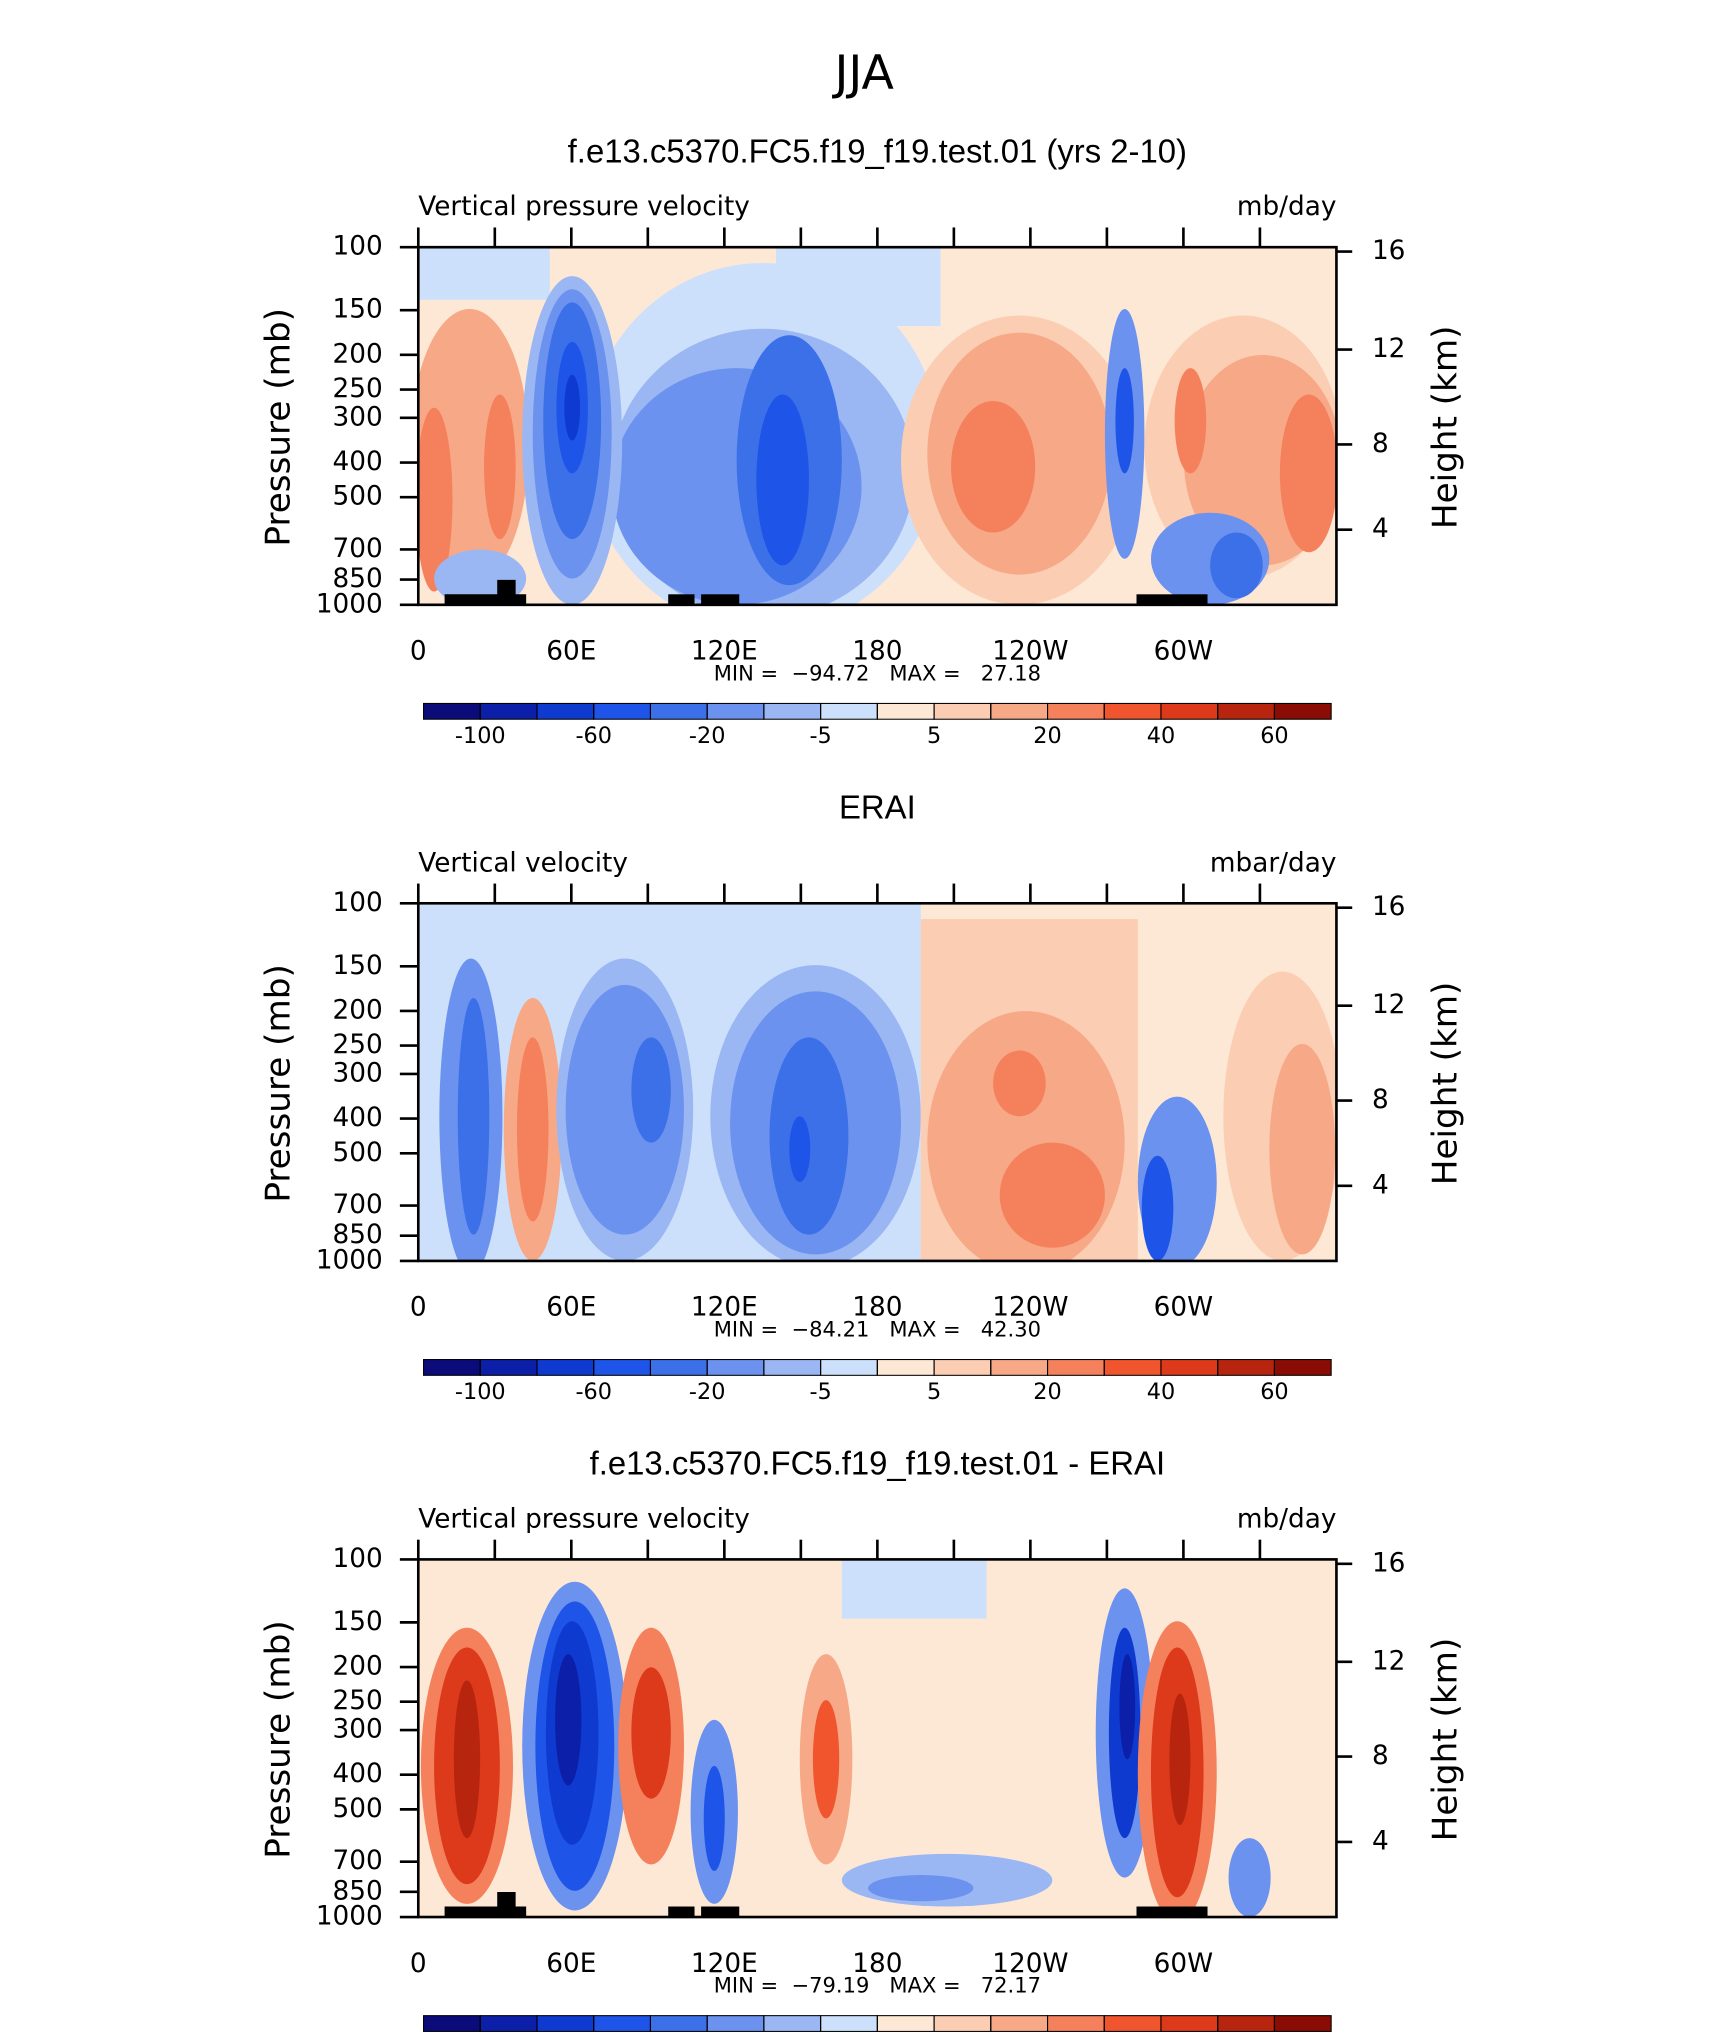  What do you see at coordinates (1047, 2036) in the screenshot?
I see `colorbar-label: 15` at bounding box center [1047, 2036].